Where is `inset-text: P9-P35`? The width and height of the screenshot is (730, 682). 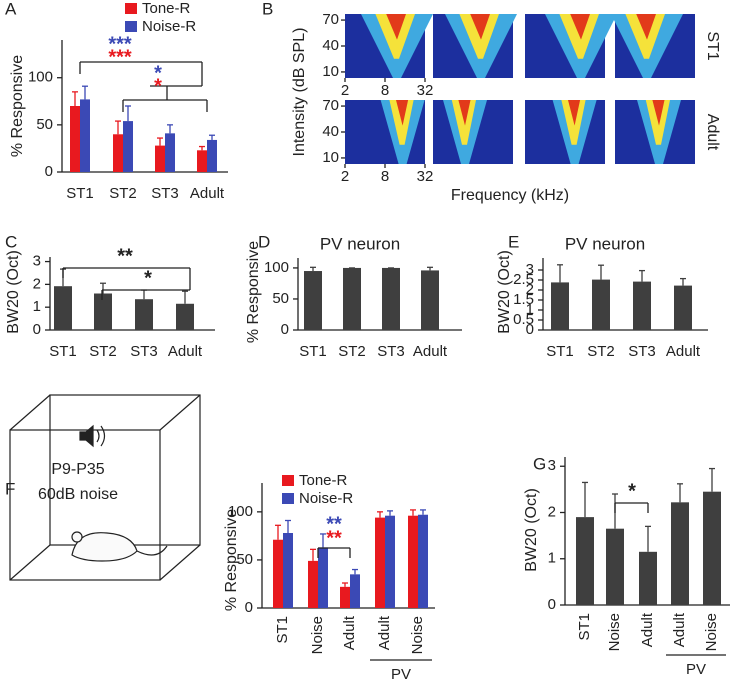
inset-text: P9-P35 is located at coordinates (77, 469).